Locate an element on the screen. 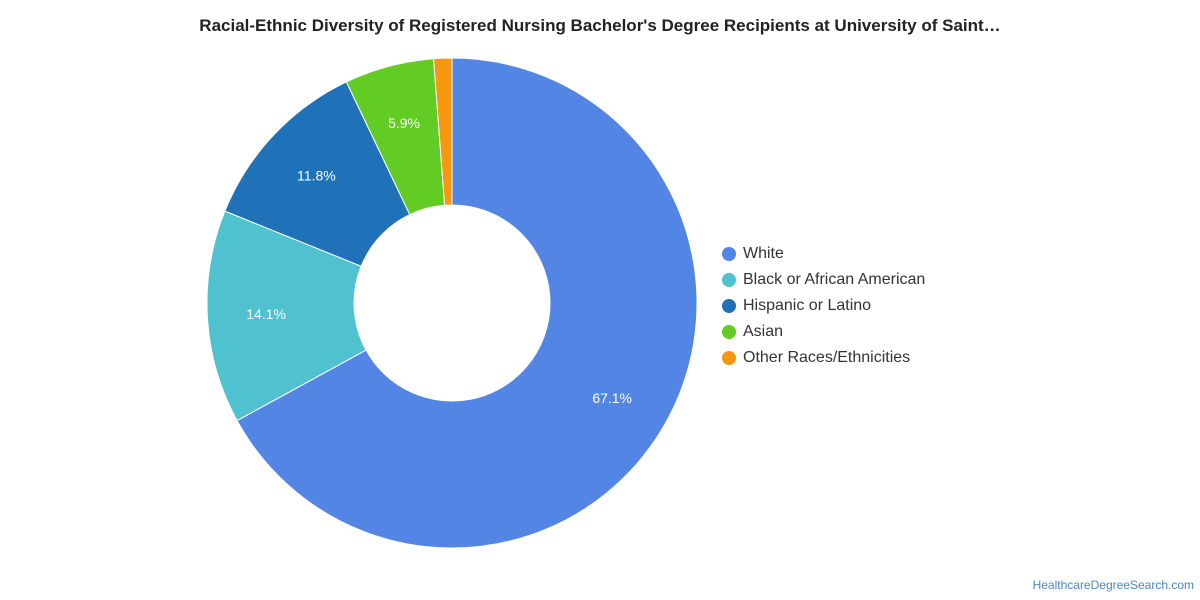  legend-item-white: White is located at coordinates (823, 254).